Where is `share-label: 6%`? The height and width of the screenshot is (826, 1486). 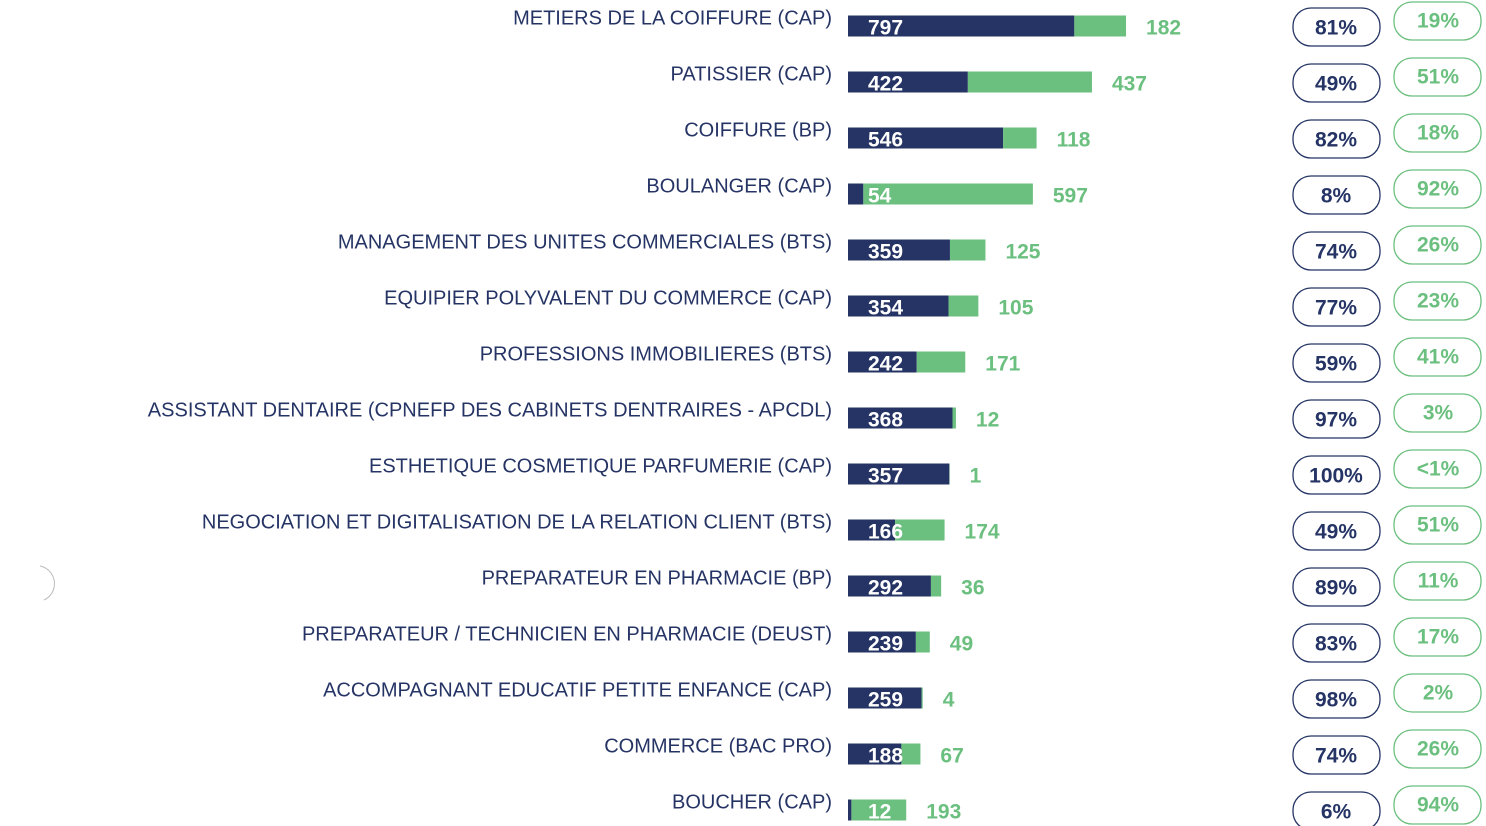
share-label: 6% is located at coordinates (1336, 812).